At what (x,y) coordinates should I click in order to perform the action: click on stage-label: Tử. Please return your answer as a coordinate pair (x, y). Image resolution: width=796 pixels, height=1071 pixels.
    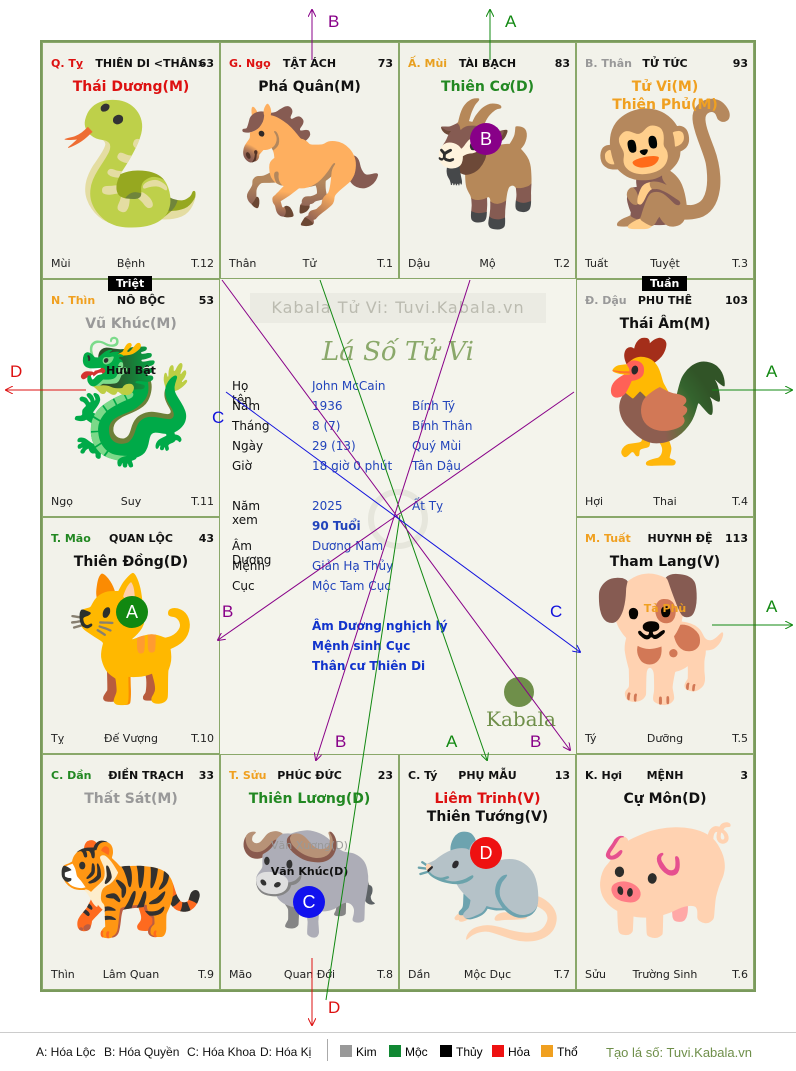
    Looking at the image, I should click on (309, 263).